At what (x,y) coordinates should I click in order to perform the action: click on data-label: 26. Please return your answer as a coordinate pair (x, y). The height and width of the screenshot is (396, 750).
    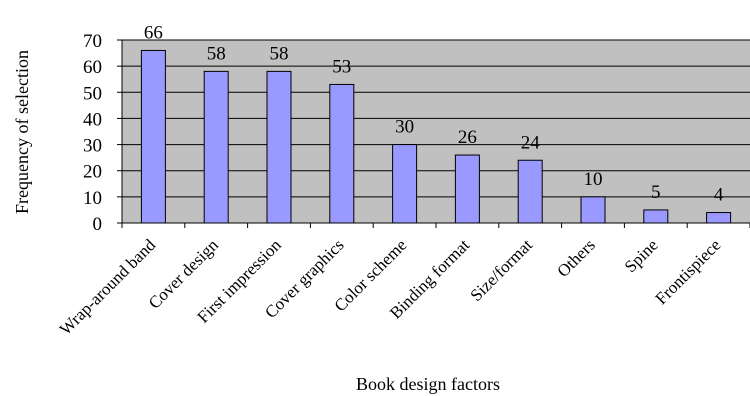
    Looking at the image, I should click on (467, 137).